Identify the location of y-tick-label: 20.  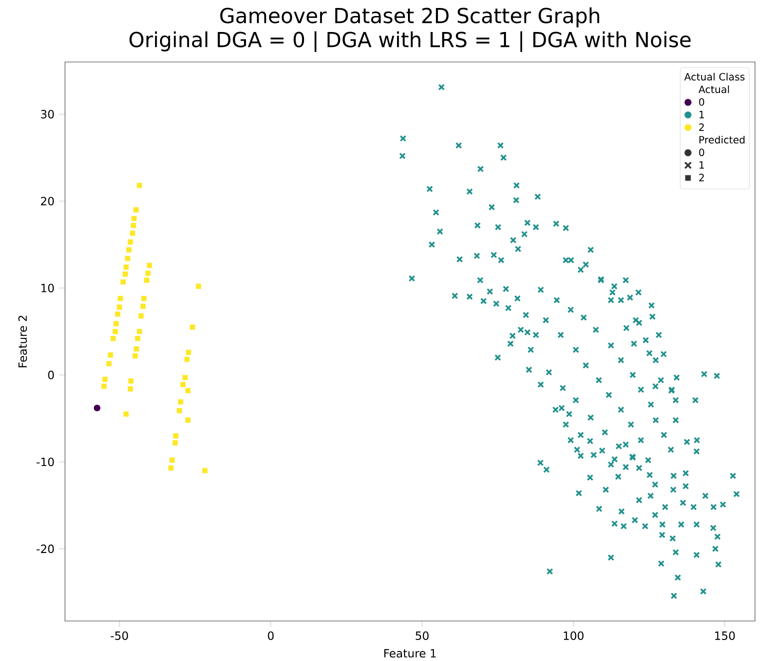
(47, 201).